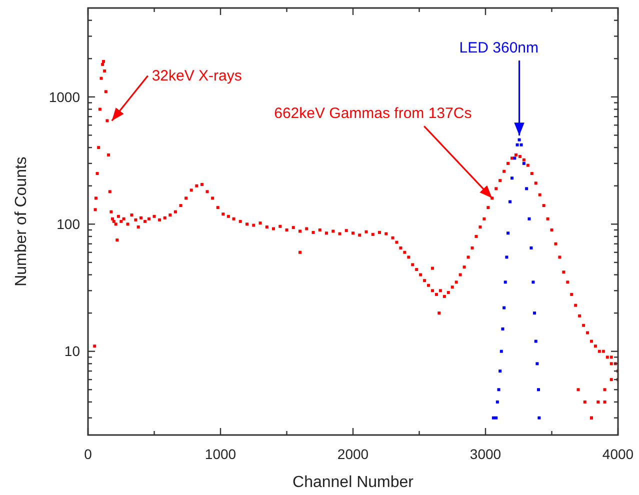 The height and width of the screenshot is (495, 639). Describe the element at coordinates (88, 454) in the screenshot. I see `x-tick-label: 0` at that location.